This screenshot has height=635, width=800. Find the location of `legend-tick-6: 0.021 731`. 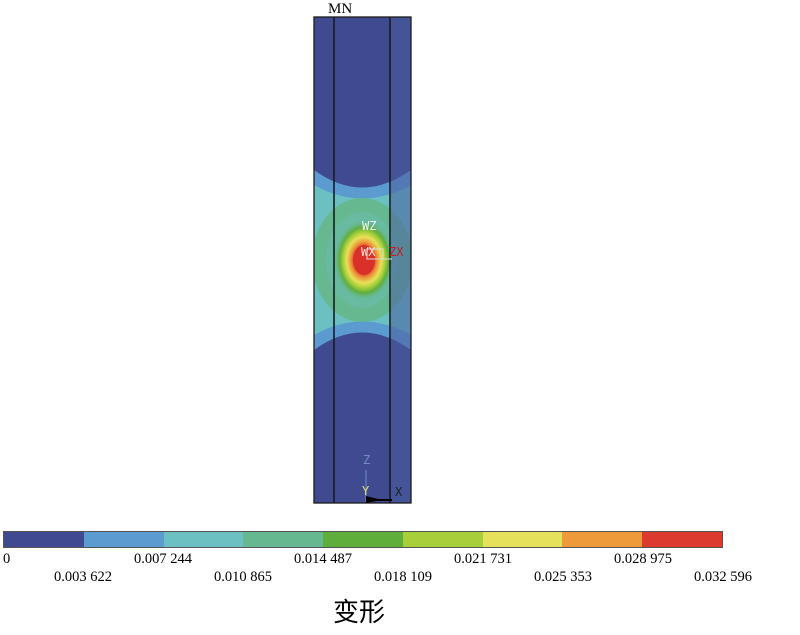

legend-tick-6: 0.021 731 is located at coordinates (483, 559).